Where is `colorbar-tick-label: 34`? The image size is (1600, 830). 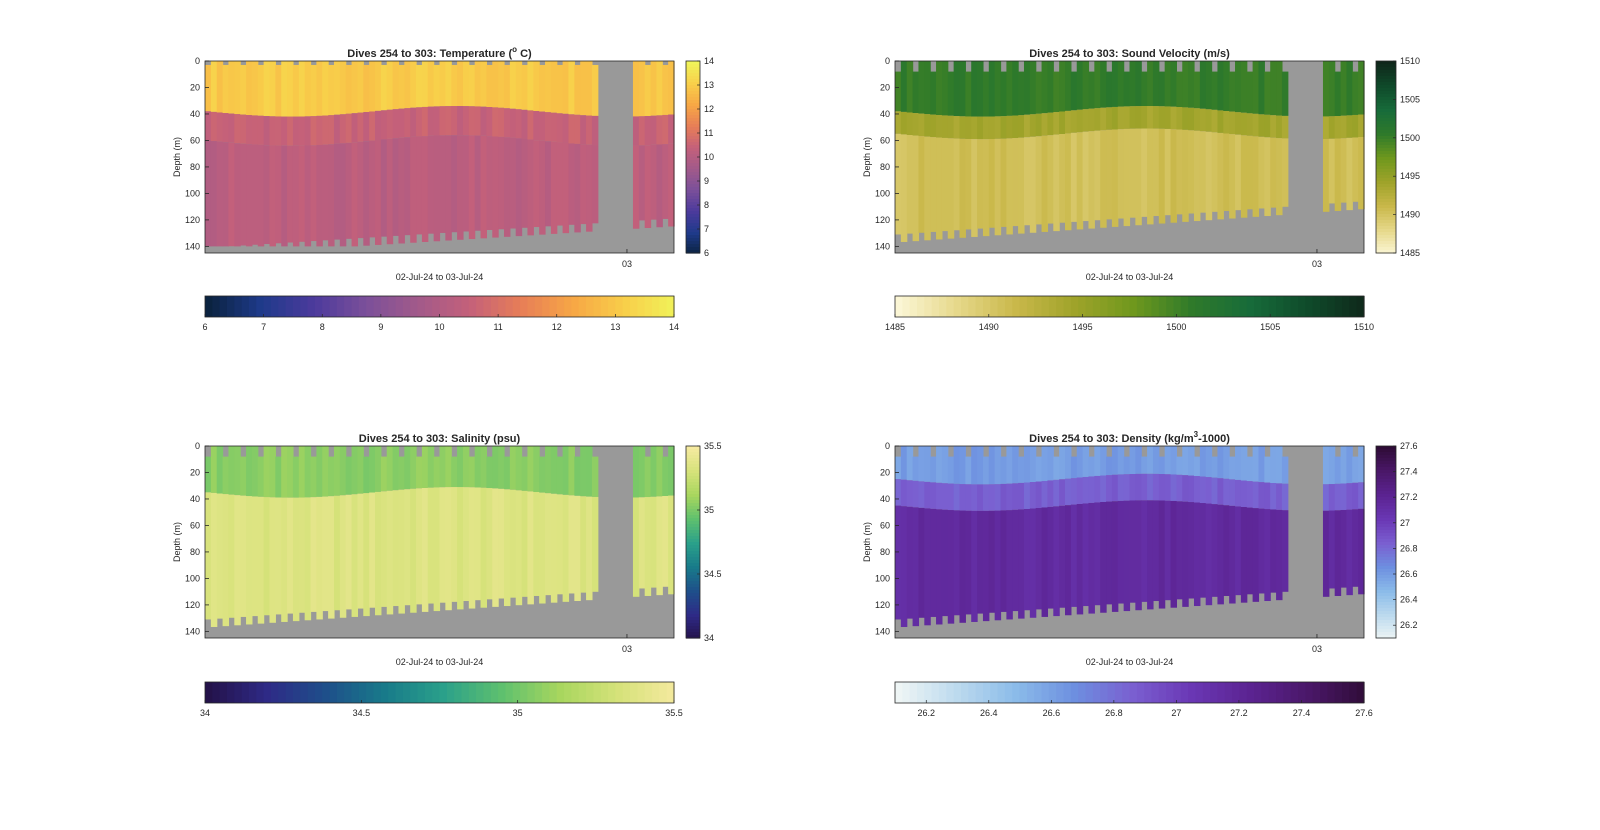 colorbar-tick-label: 34 is located at coordinates (205, 713).